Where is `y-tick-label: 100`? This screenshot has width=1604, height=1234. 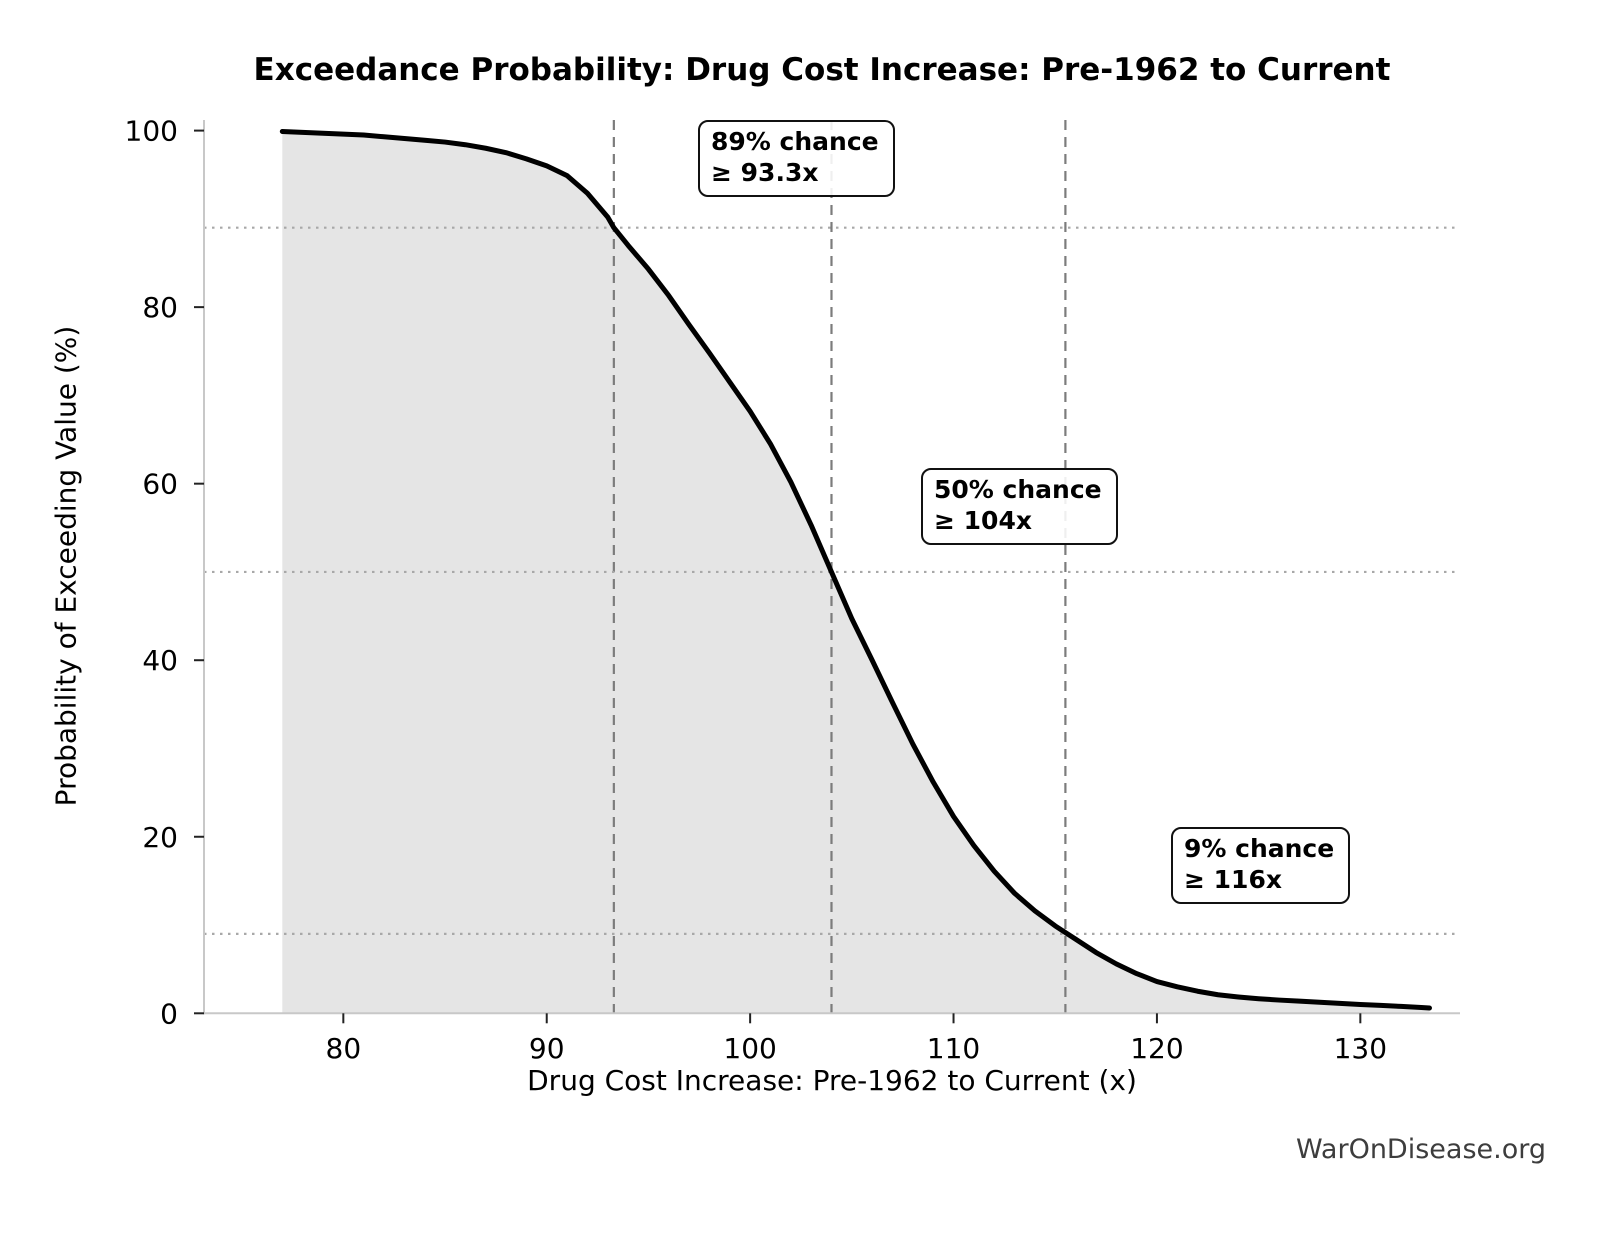
y-tick-label: 100 is located at coordinates (151, 131).